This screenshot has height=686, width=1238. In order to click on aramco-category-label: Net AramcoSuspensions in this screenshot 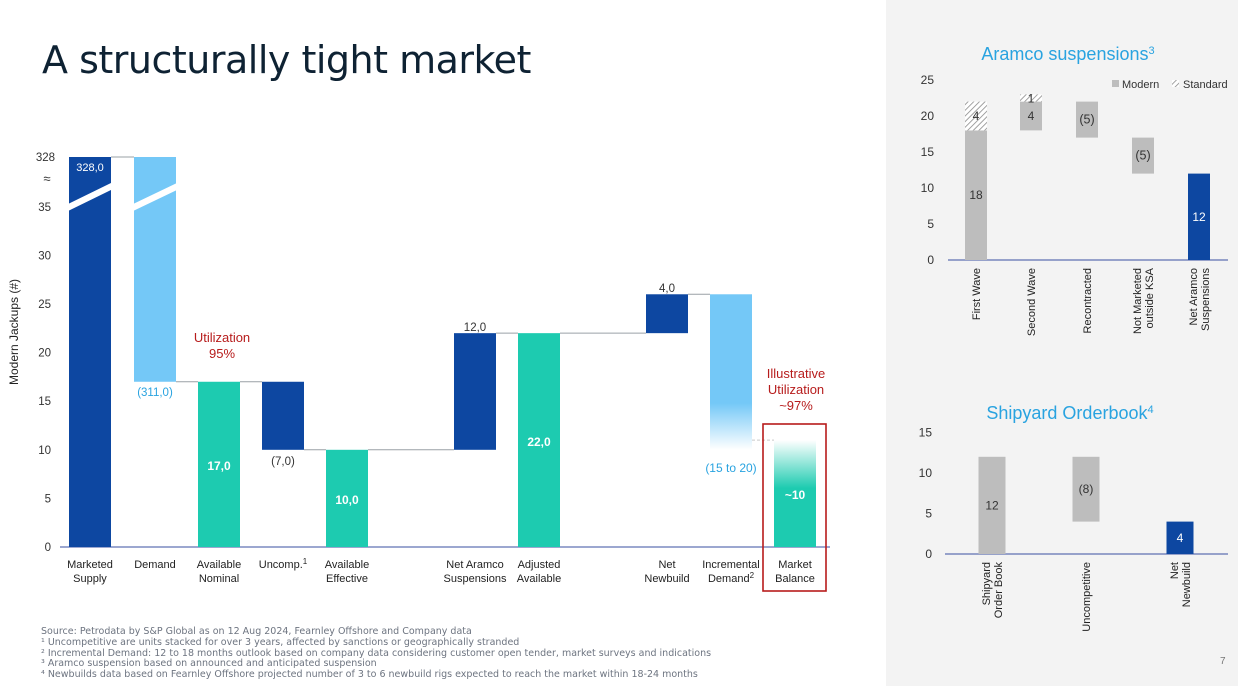, I will do `click(1200, 299)`.